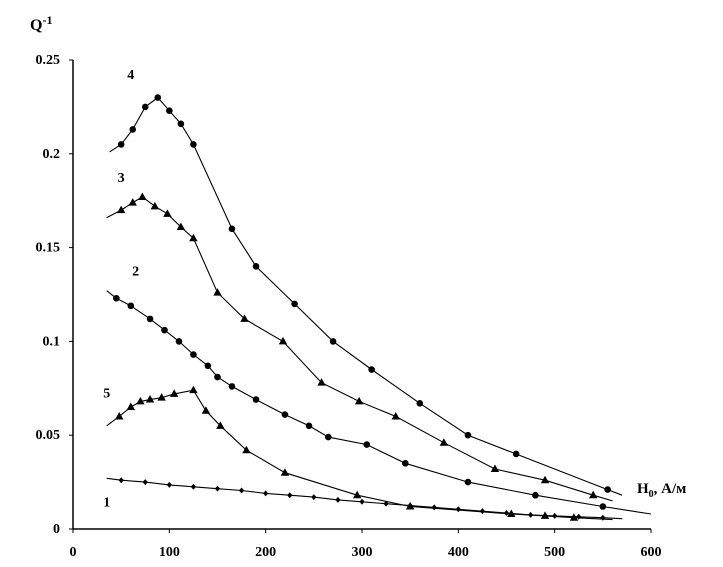 This screenshot has height=567, width=723. I want to click on series-label-1: 1, so click(106, 502).